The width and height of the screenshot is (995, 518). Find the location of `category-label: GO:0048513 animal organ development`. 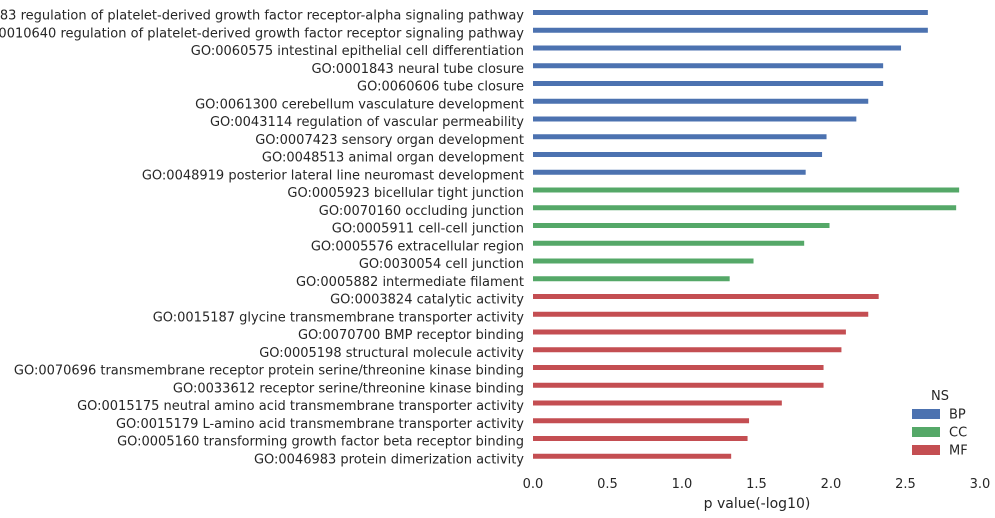

category-label: GO:0048513 animal organ development is located at coordinates (393, 158).